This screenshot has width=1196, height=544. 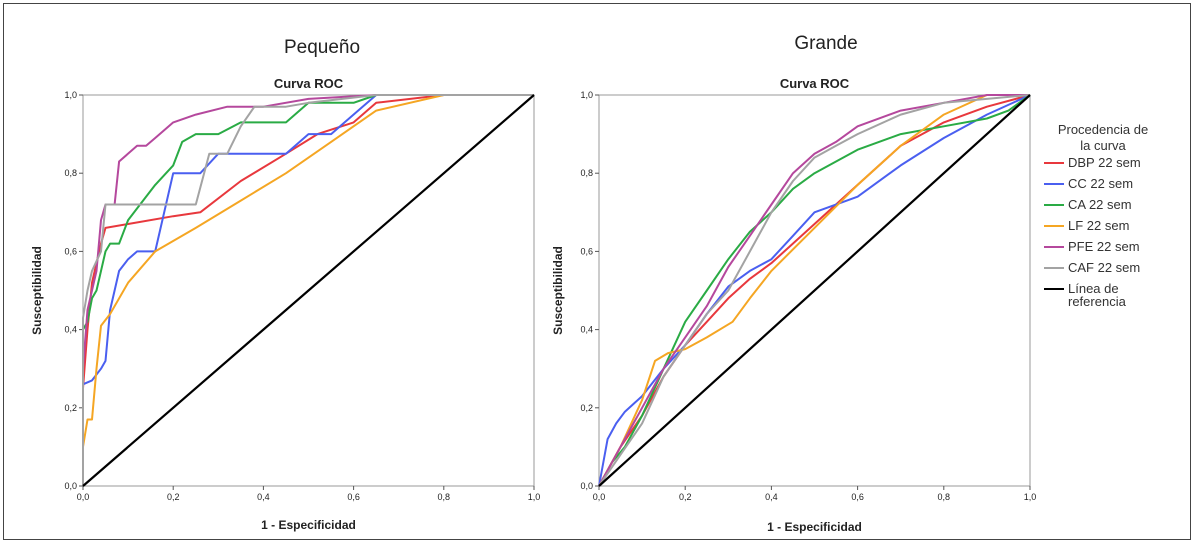 I want to click on legend-entry: CC 22 sem, so click(x=1100, y=183).